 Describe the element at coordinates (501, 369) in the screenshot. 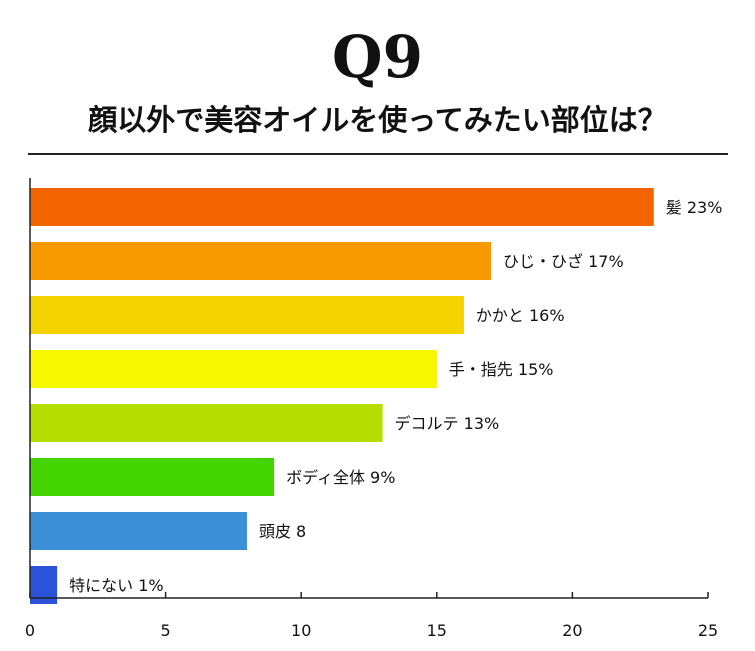

I see `data-label-4: 手・指先 15%` at that location.